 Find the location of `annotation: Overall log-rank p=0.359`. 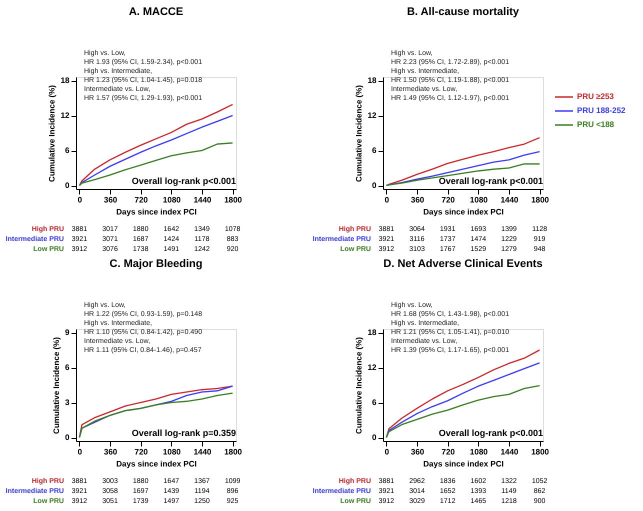

annotation: Overall log-rank p=0.359 is located at coordinates (184, 433).